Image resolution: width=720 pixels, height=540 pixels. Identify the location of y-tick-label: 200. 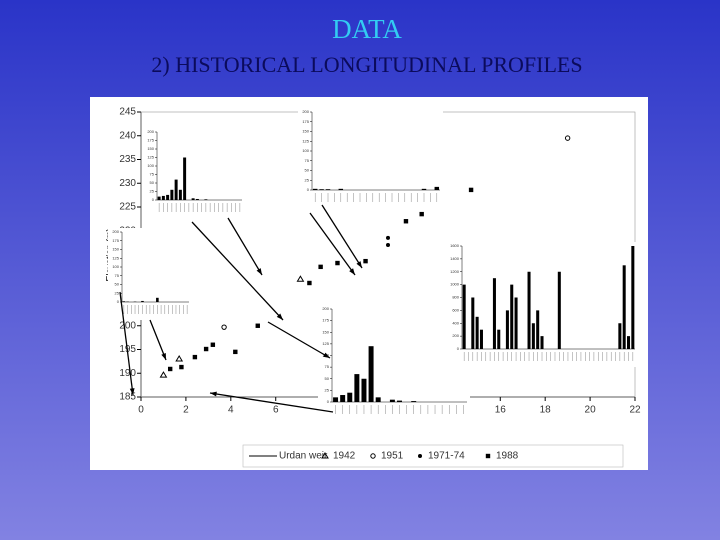
(127, 325).